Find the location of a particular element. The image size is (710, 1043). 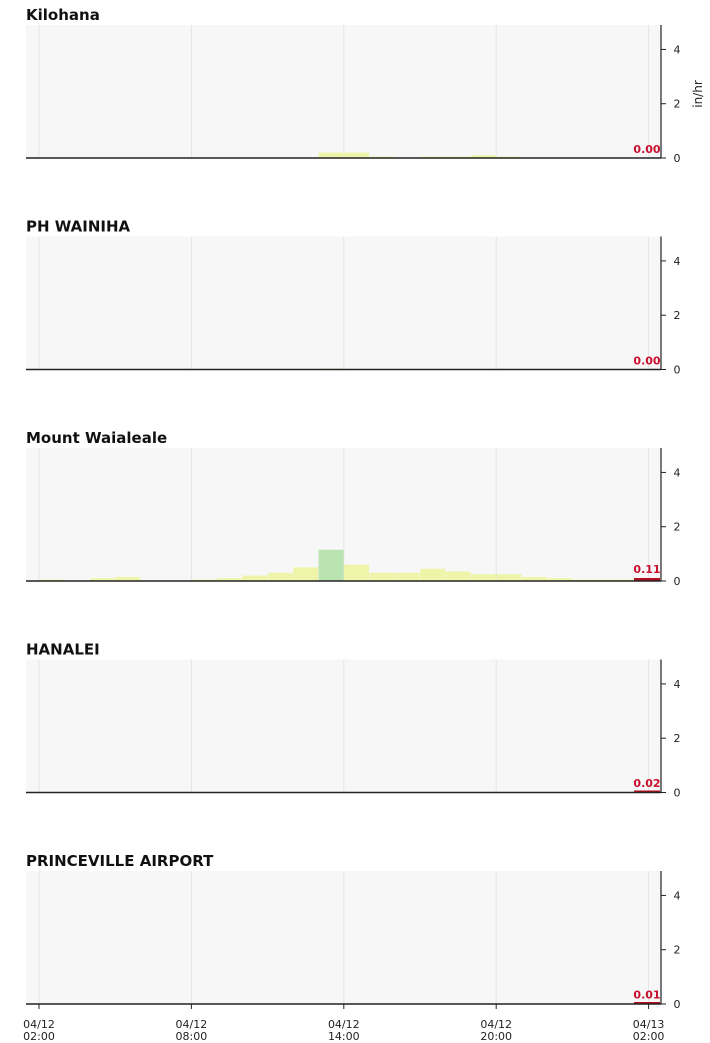

x-tick-date: 04/13 is located at coordinates (649, 1024).